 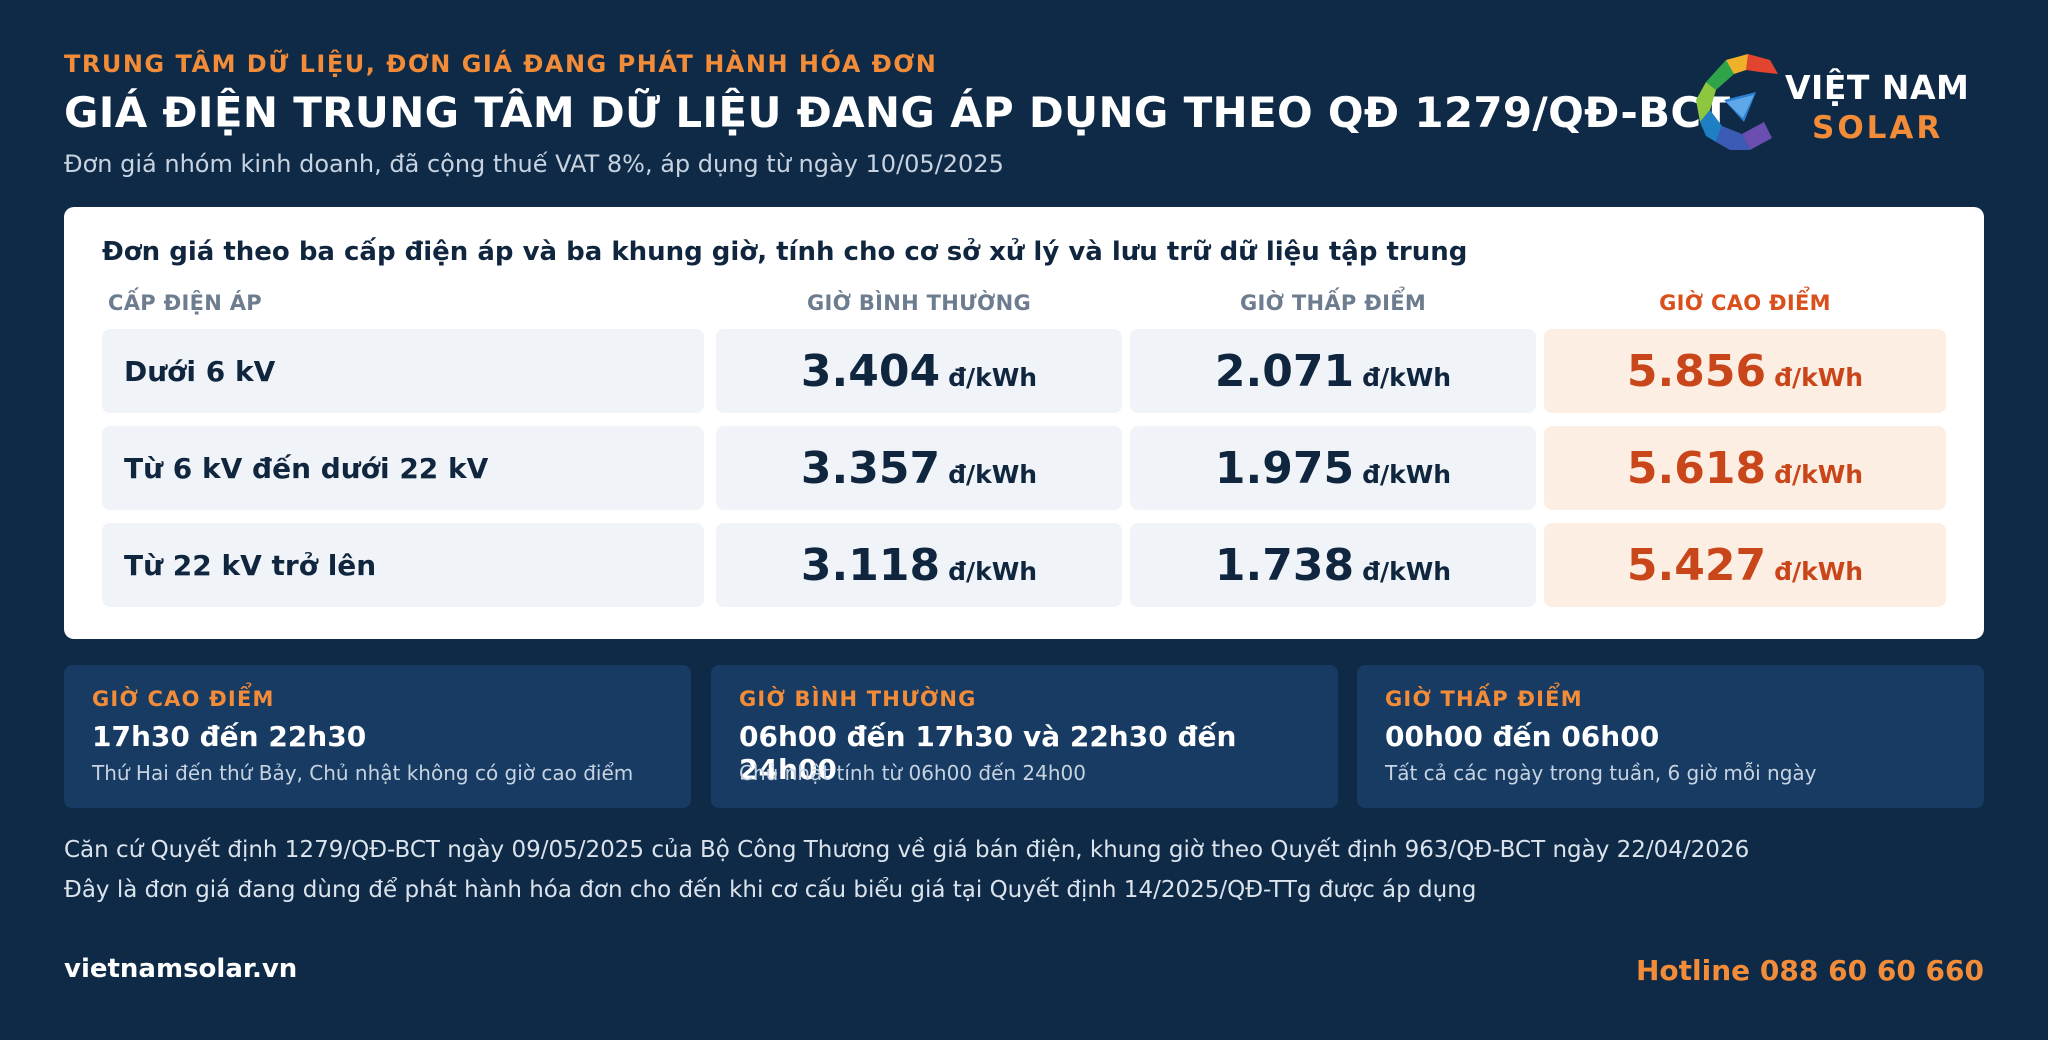 What do you see at coordinates (1737, 102) in the screenshot?
I see `vietnam-solar-logo-icon` at bounding box center [1737, 102].